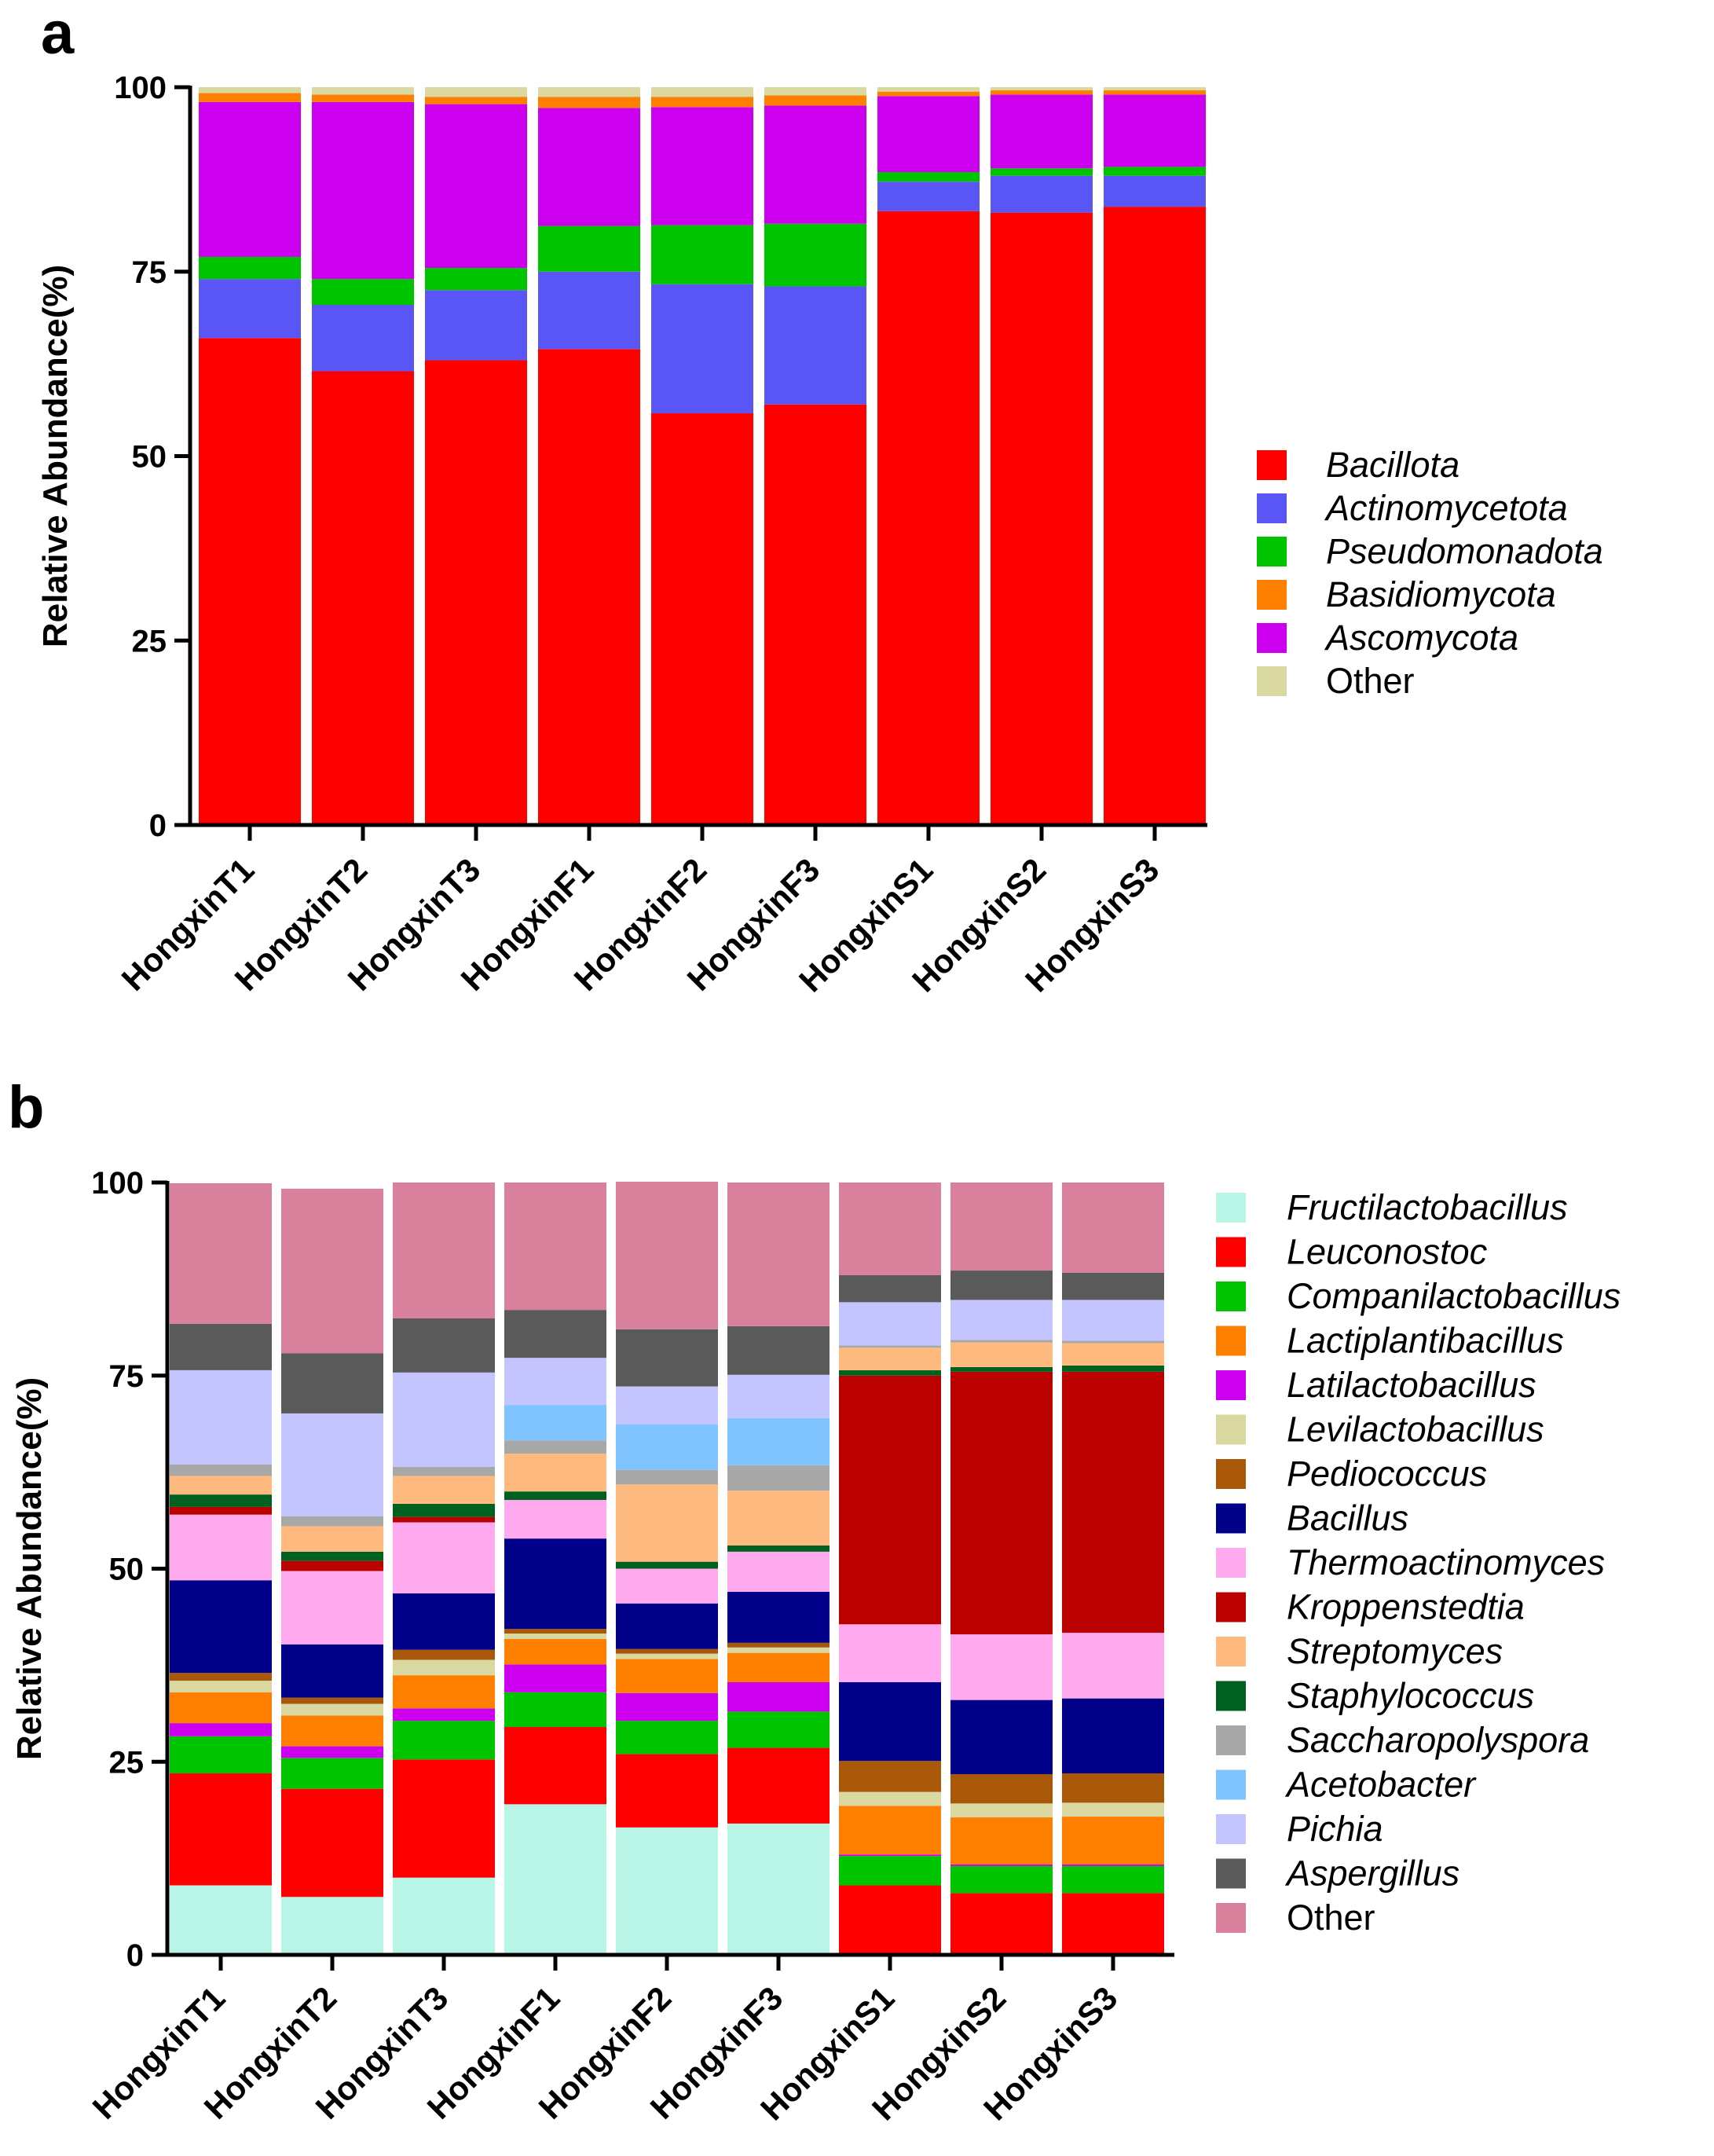 The image size is (1714, 2156). What do you see at coordinates (667, 1656) in the screenshot?
I see `chart-b-bar-hongxinf2-levilactobacillus` at bounding box center [667, 1656].